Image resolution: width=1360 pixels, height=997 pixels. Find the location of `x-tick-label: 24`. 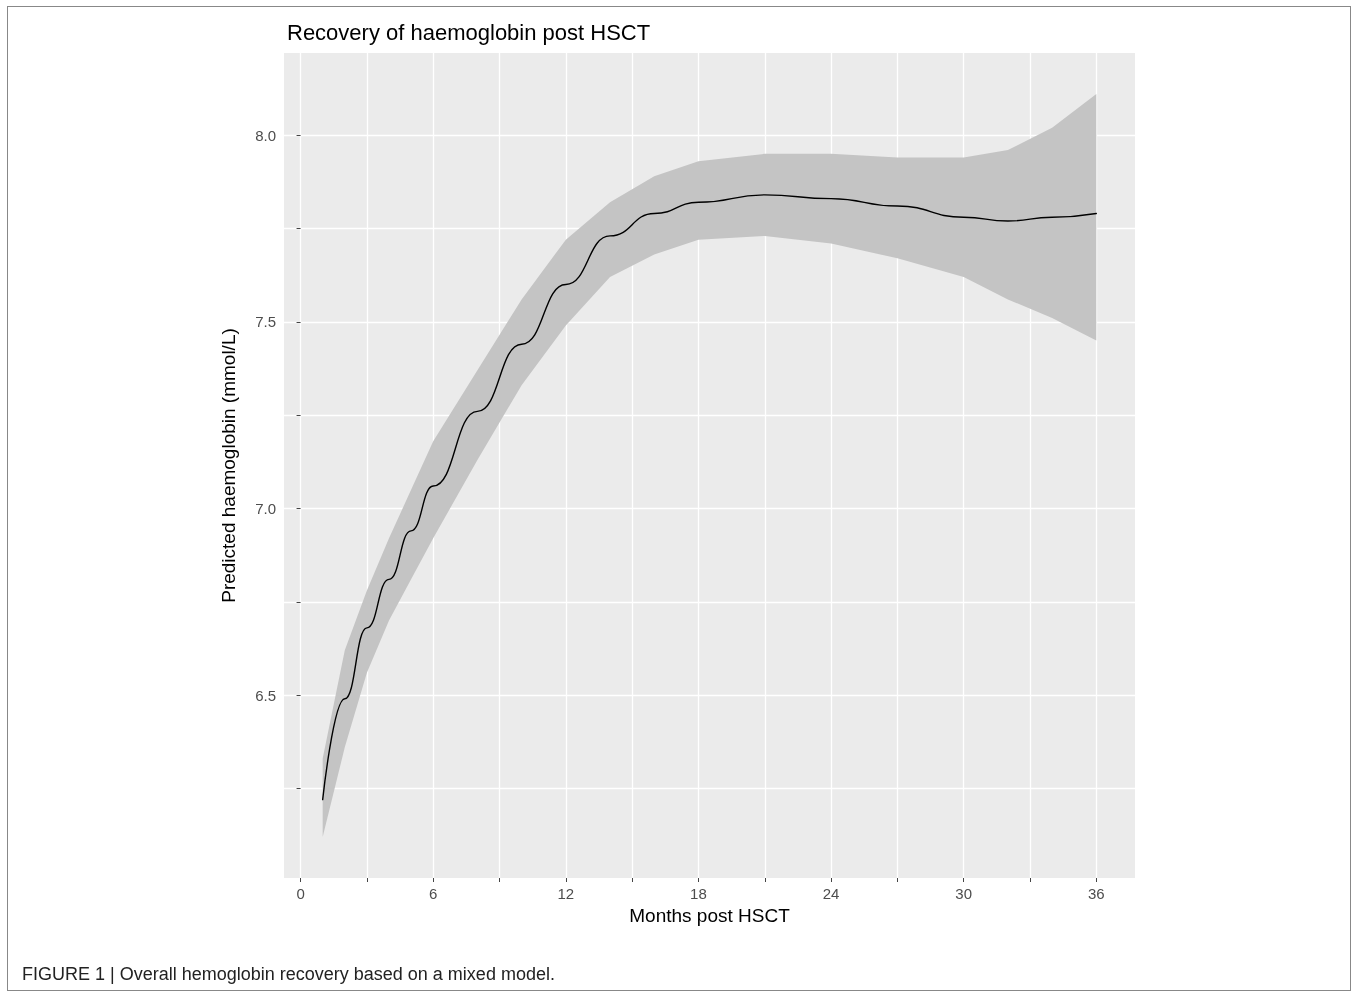

x-tick-label: 24 is located at coordinates (831, 893).